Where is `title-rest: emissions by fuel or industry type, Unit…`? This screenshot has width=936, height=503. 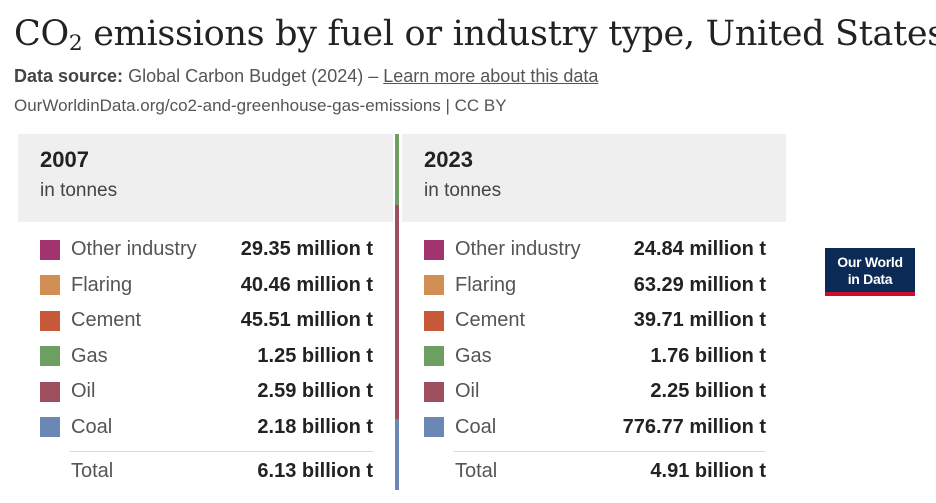
title-rest: emissions by fuel or industry type, Unit… is located at coordinates (509, 34).